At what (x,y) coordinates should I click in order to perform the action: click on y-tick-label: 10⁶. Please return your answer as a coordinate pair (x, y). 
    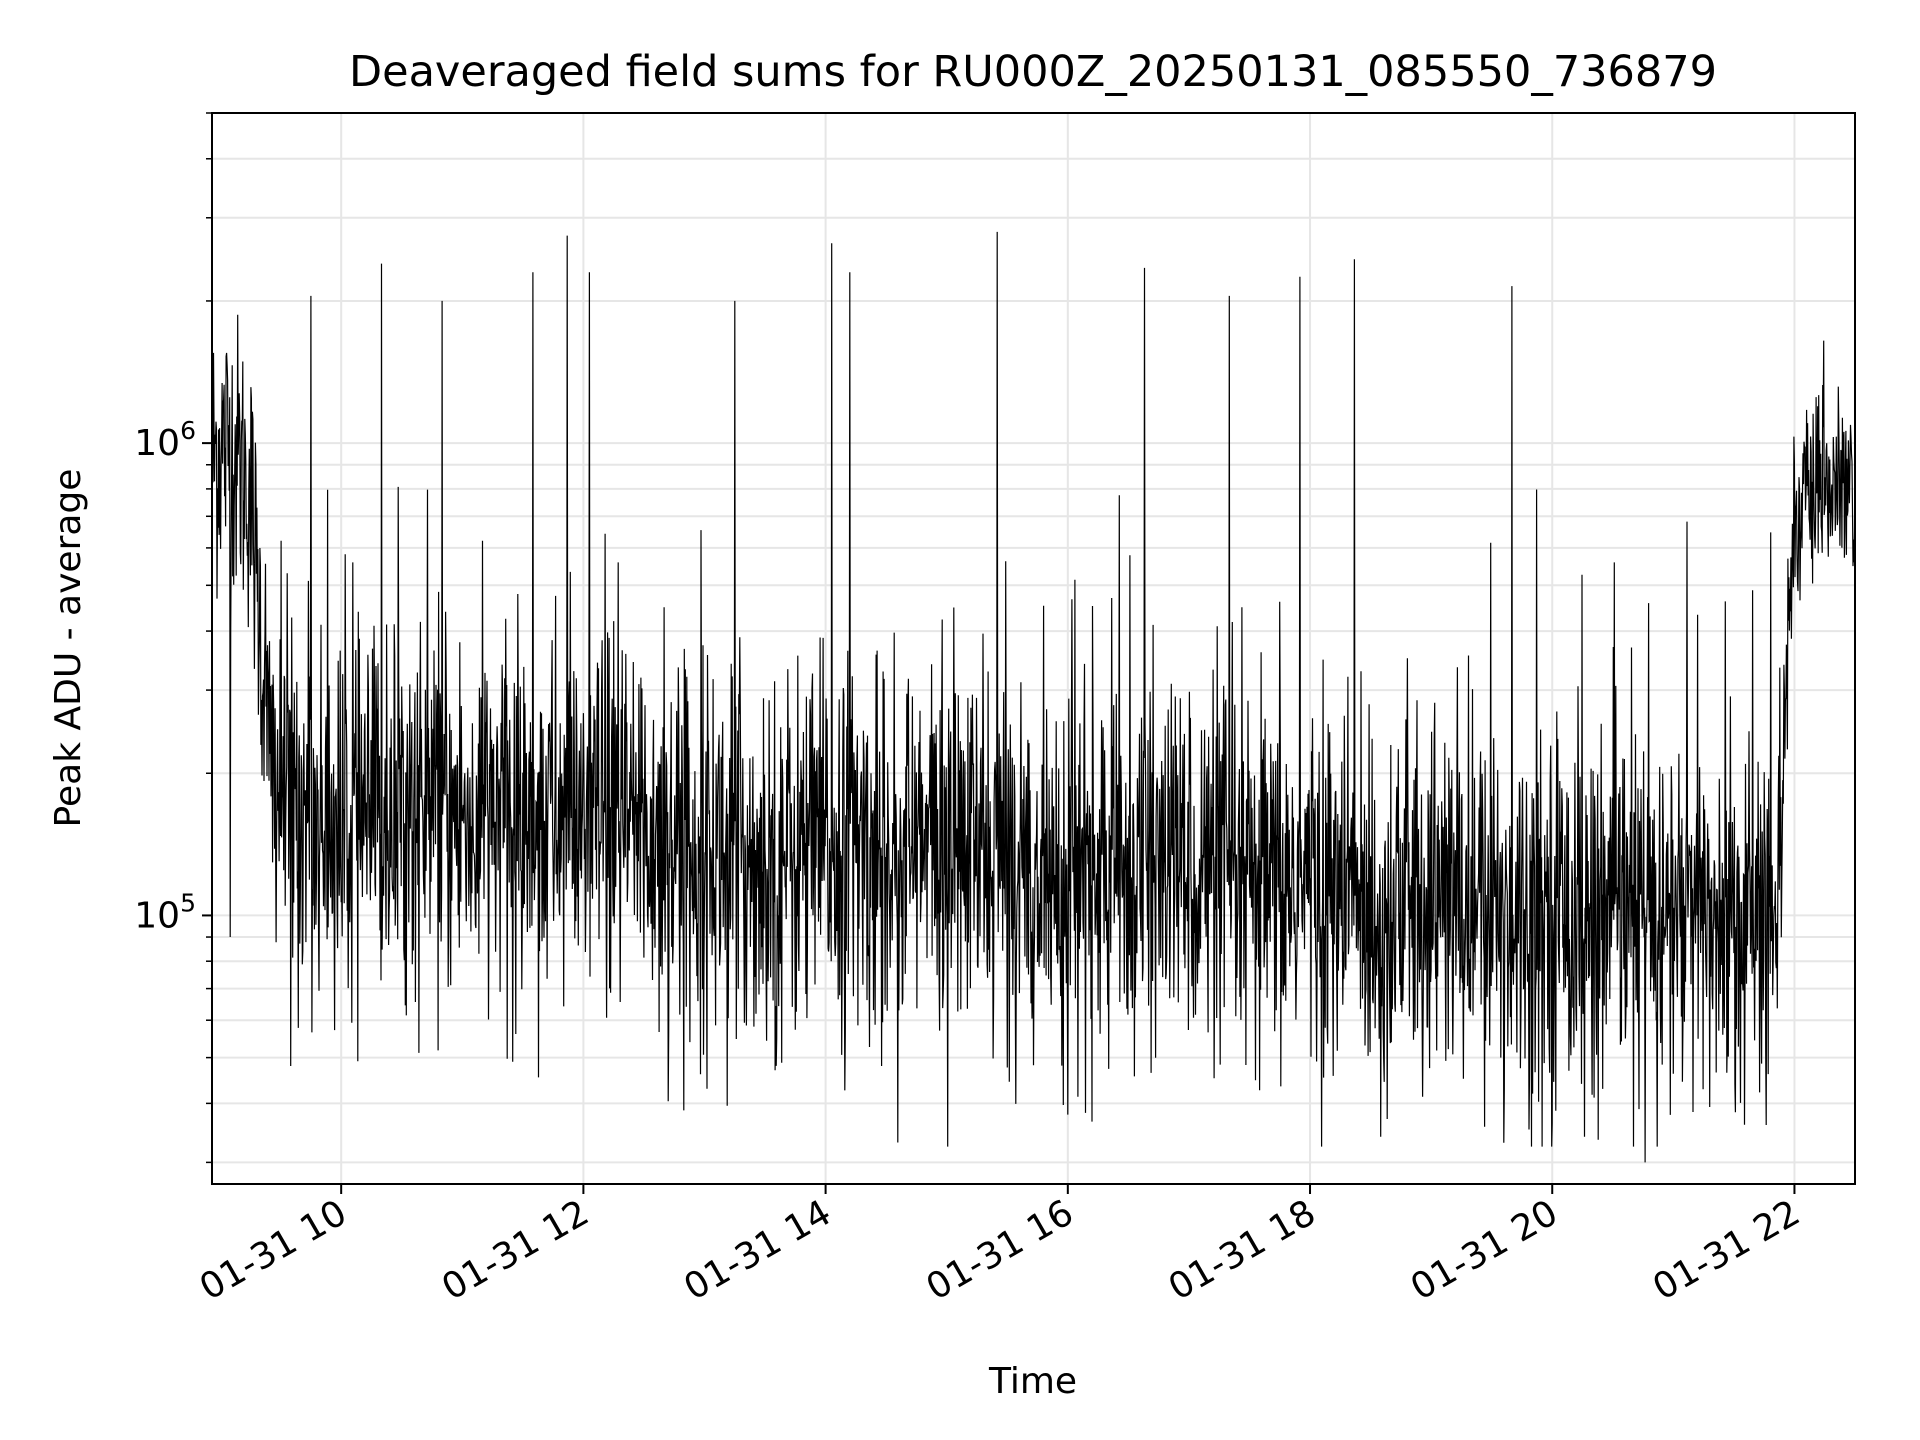
    Looking at the image, I should click on (165, 440).